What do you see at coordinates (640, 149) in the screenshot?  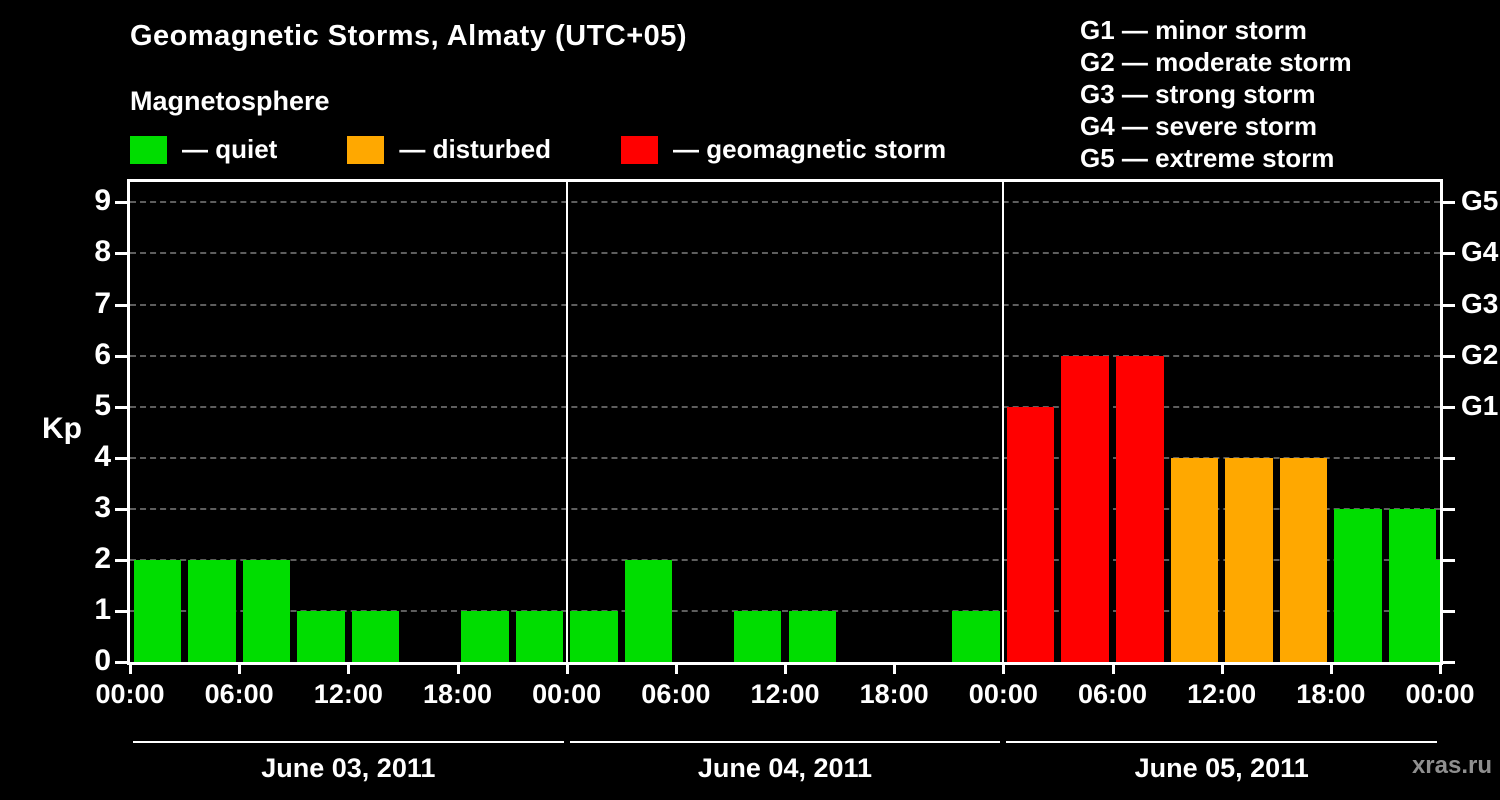 I see `storm-color-swatch` at bounding box center [640, 149].